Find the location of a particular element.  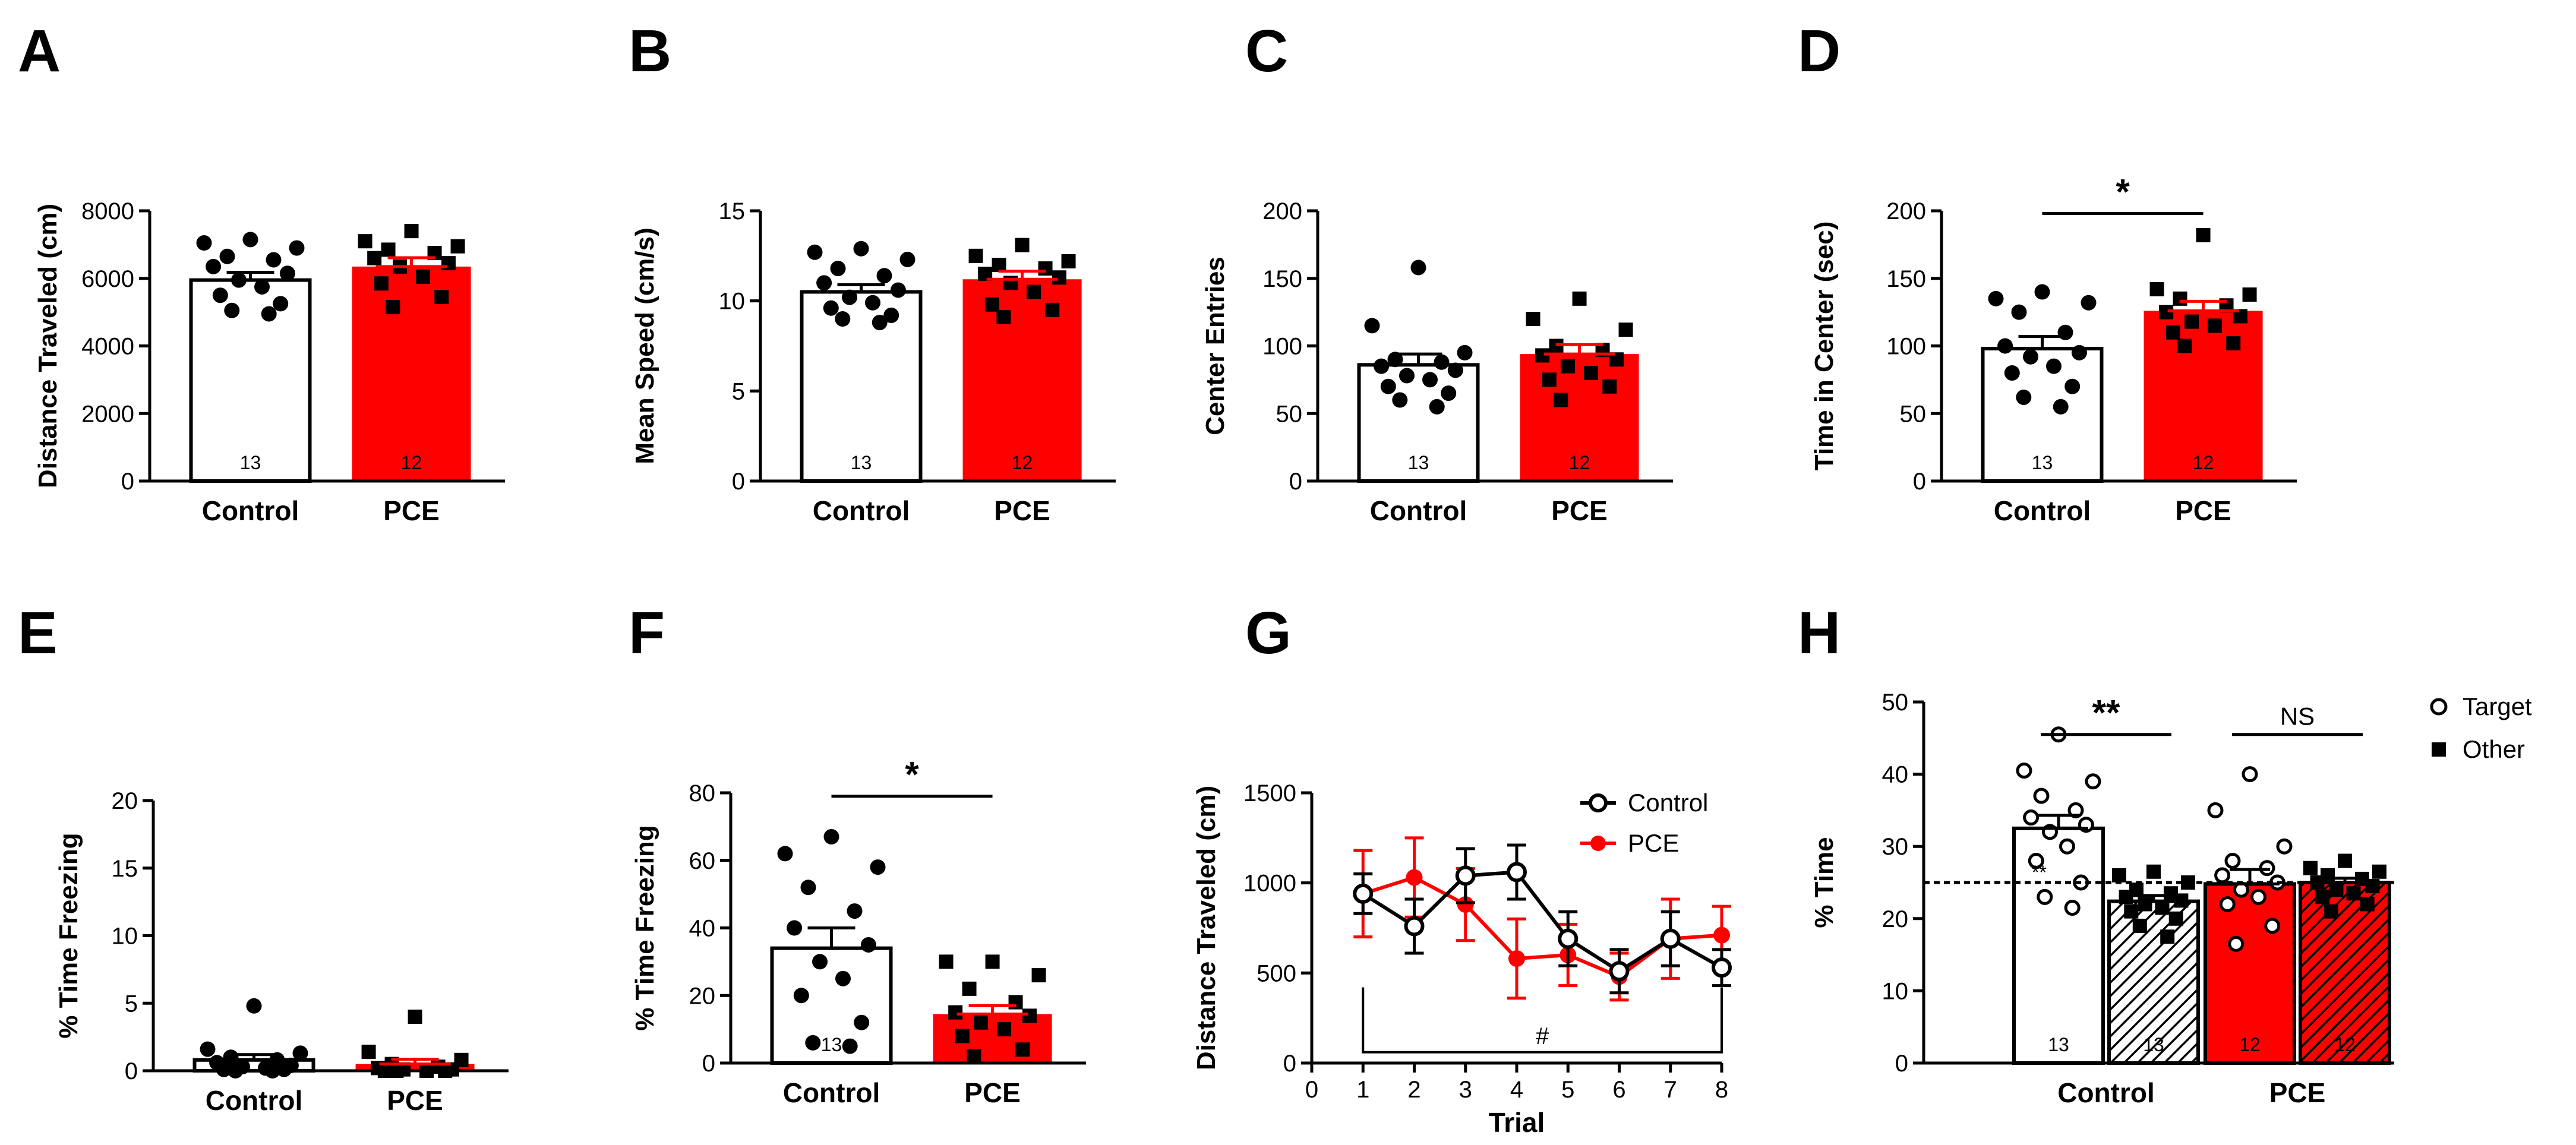

bar-H-pce-target is located at coordinates (2250, 974).